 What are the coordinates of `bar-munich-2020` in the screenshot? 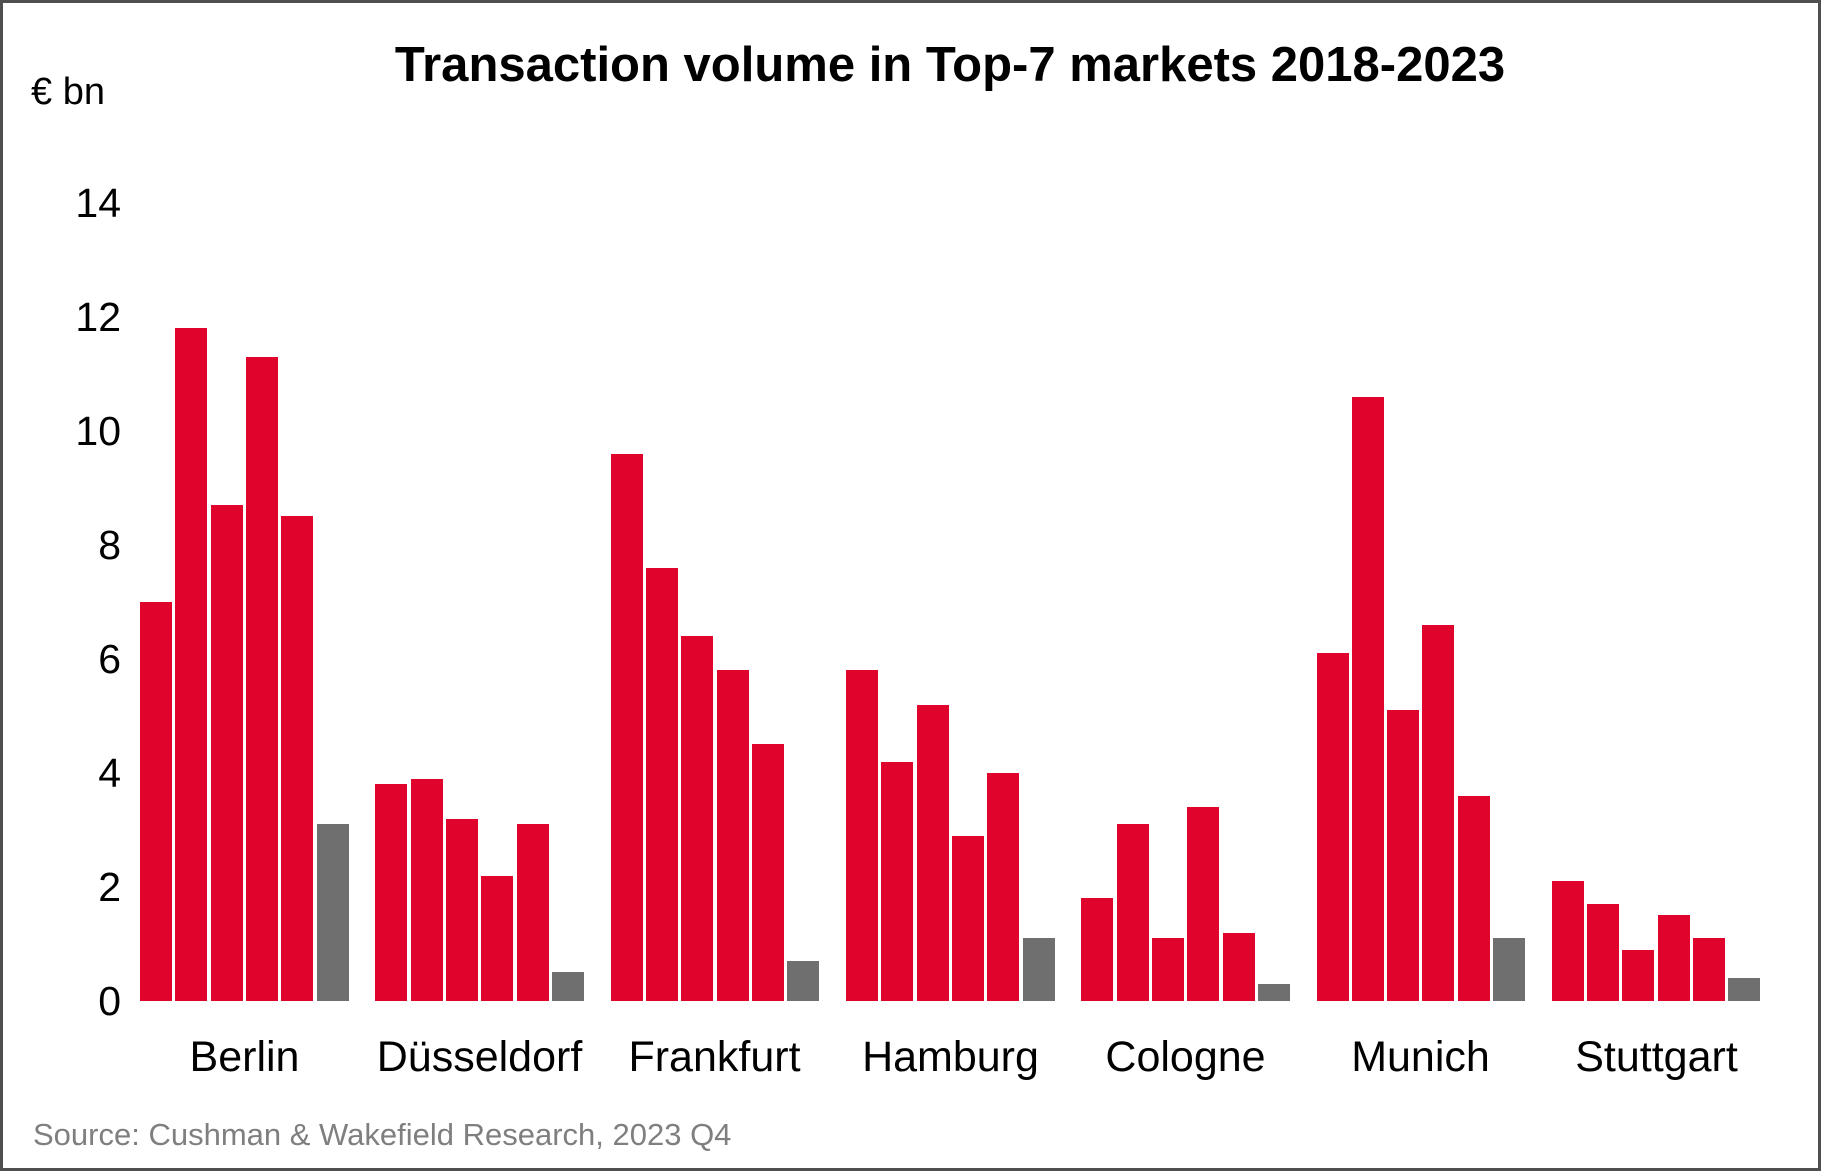 It's located at (1403, 855).